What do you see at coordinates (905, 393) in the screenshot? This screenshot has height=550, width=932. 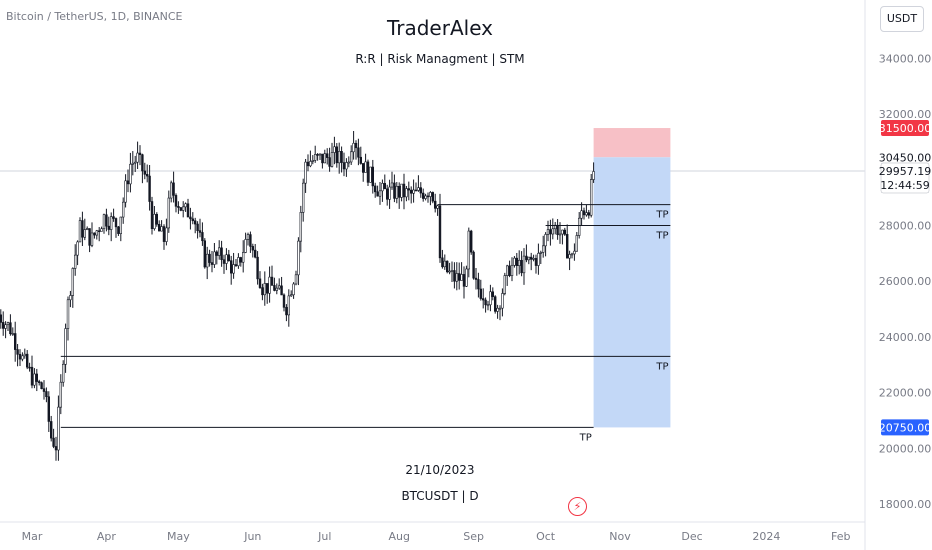 I see `y-tick-label: 22000.00` at bounding box center [905, 393].